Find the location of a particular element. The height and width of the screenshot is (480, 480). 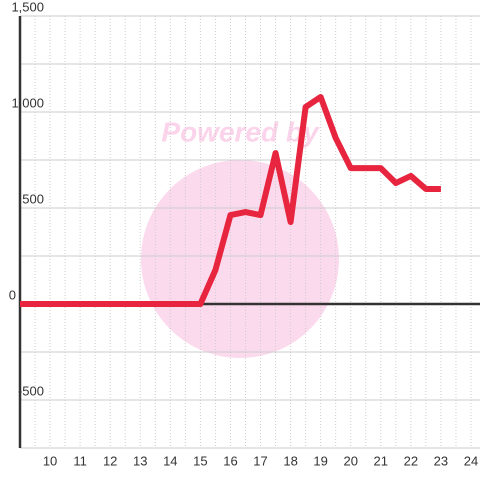

x-tick-label: 13 is located at coordinates (140, 460).